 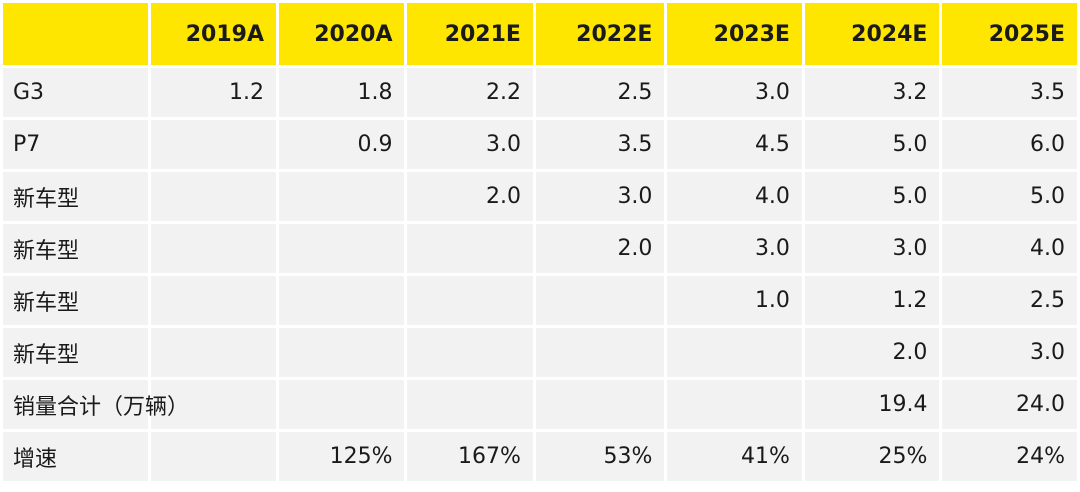 I want to click on table-row: 新车型 1.0 1.2 2.5, so click(x=540, y=300).